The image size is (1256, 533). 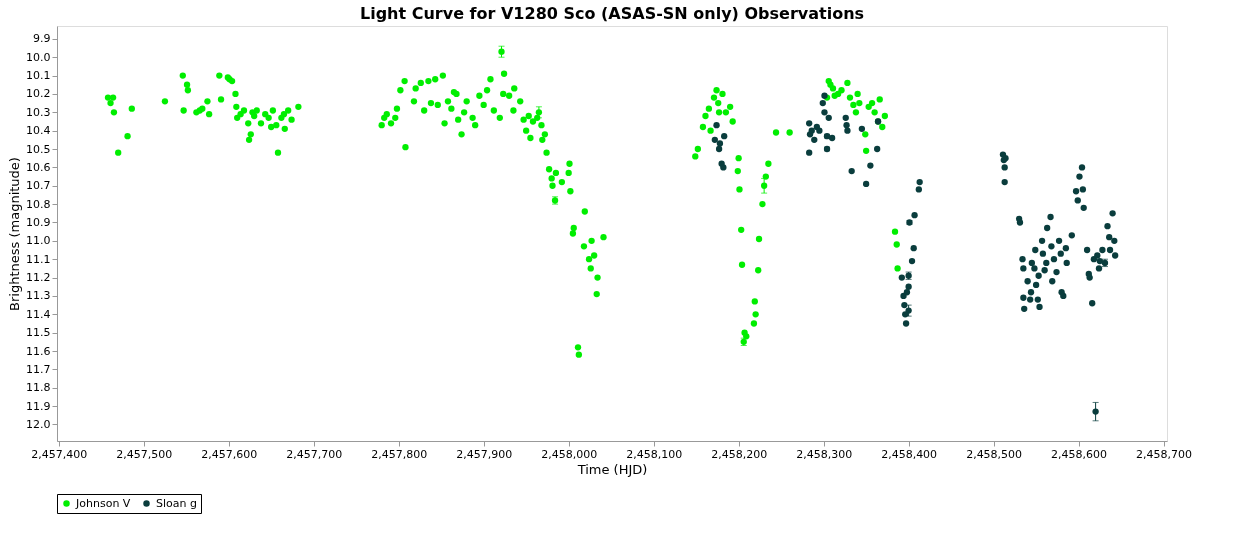 What do you see at coordinates (38, 406) in the screenshot?
I see `y-tick-label: 11.9` at bounding box center [38, 406].